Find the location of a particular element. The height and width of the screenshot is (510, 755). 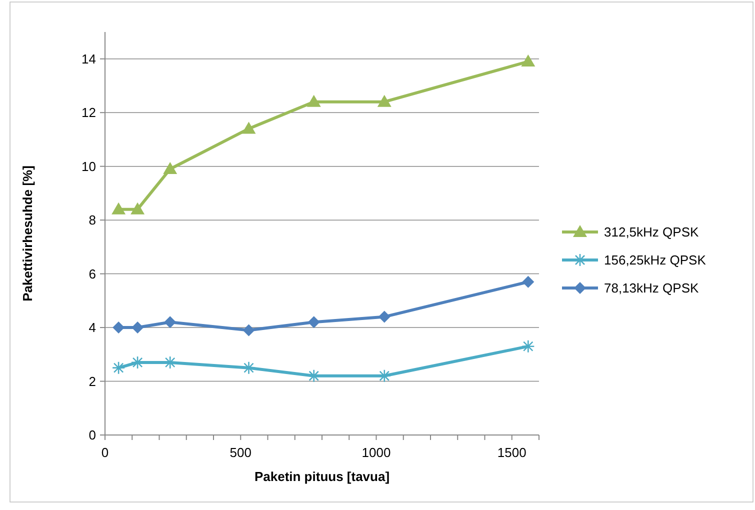

y-tick-label: 6 is located at coordinates (92, 274).